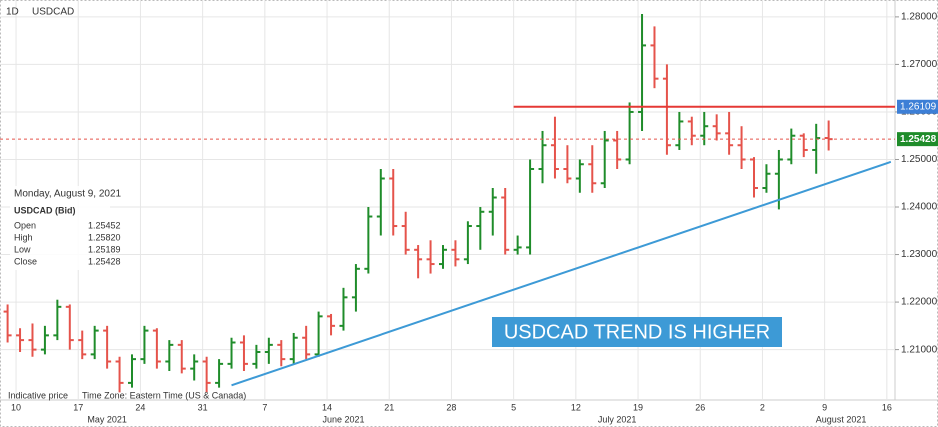  I want to click on month-label: June 2021, so click(343, 419).